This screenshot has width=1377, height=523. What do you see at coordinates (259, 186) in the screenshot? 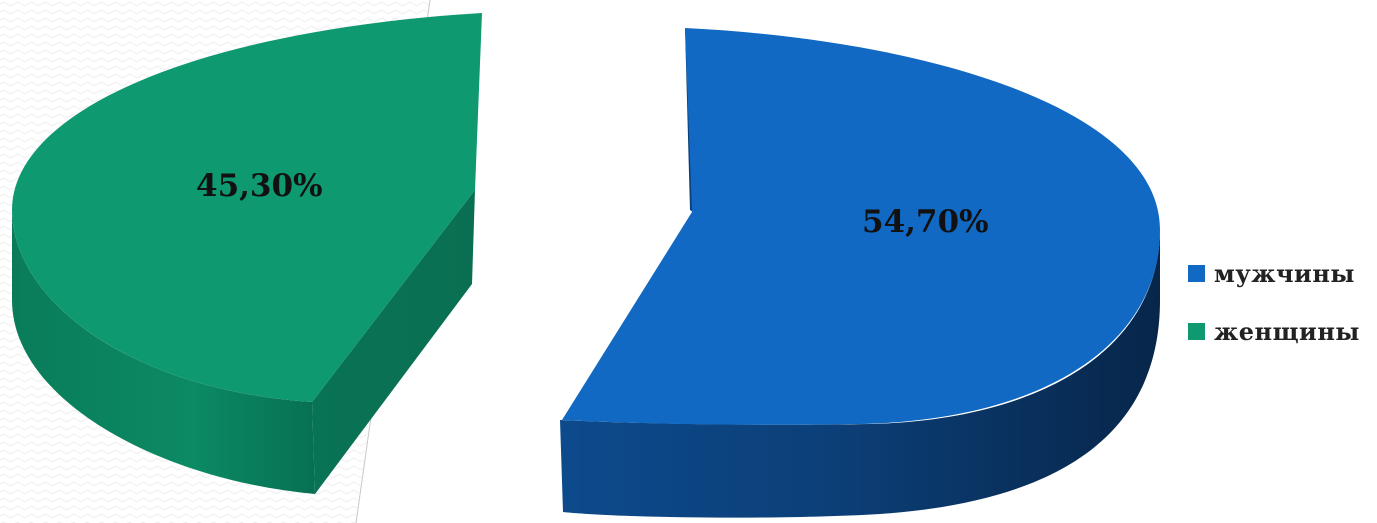
I see `data-label-zhenshchiny: 45,30%` at bounding box center [259, 186].